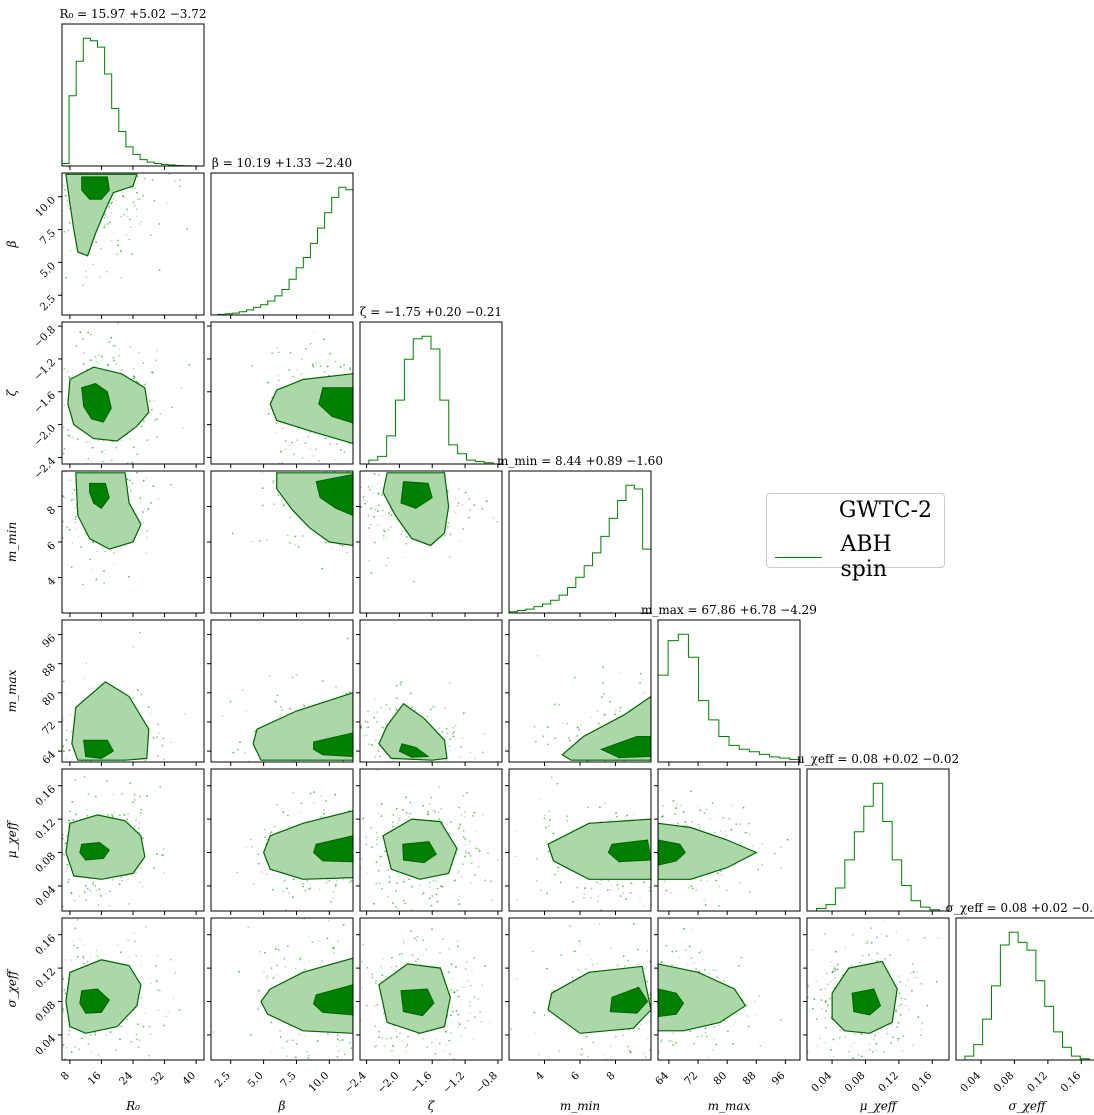 The height and width of the screenshot is (1115, 1094). Describe the element at coordinates (102, 517) in the screenshot. I see `panel-mmin-vs-R0: 468` at that location.